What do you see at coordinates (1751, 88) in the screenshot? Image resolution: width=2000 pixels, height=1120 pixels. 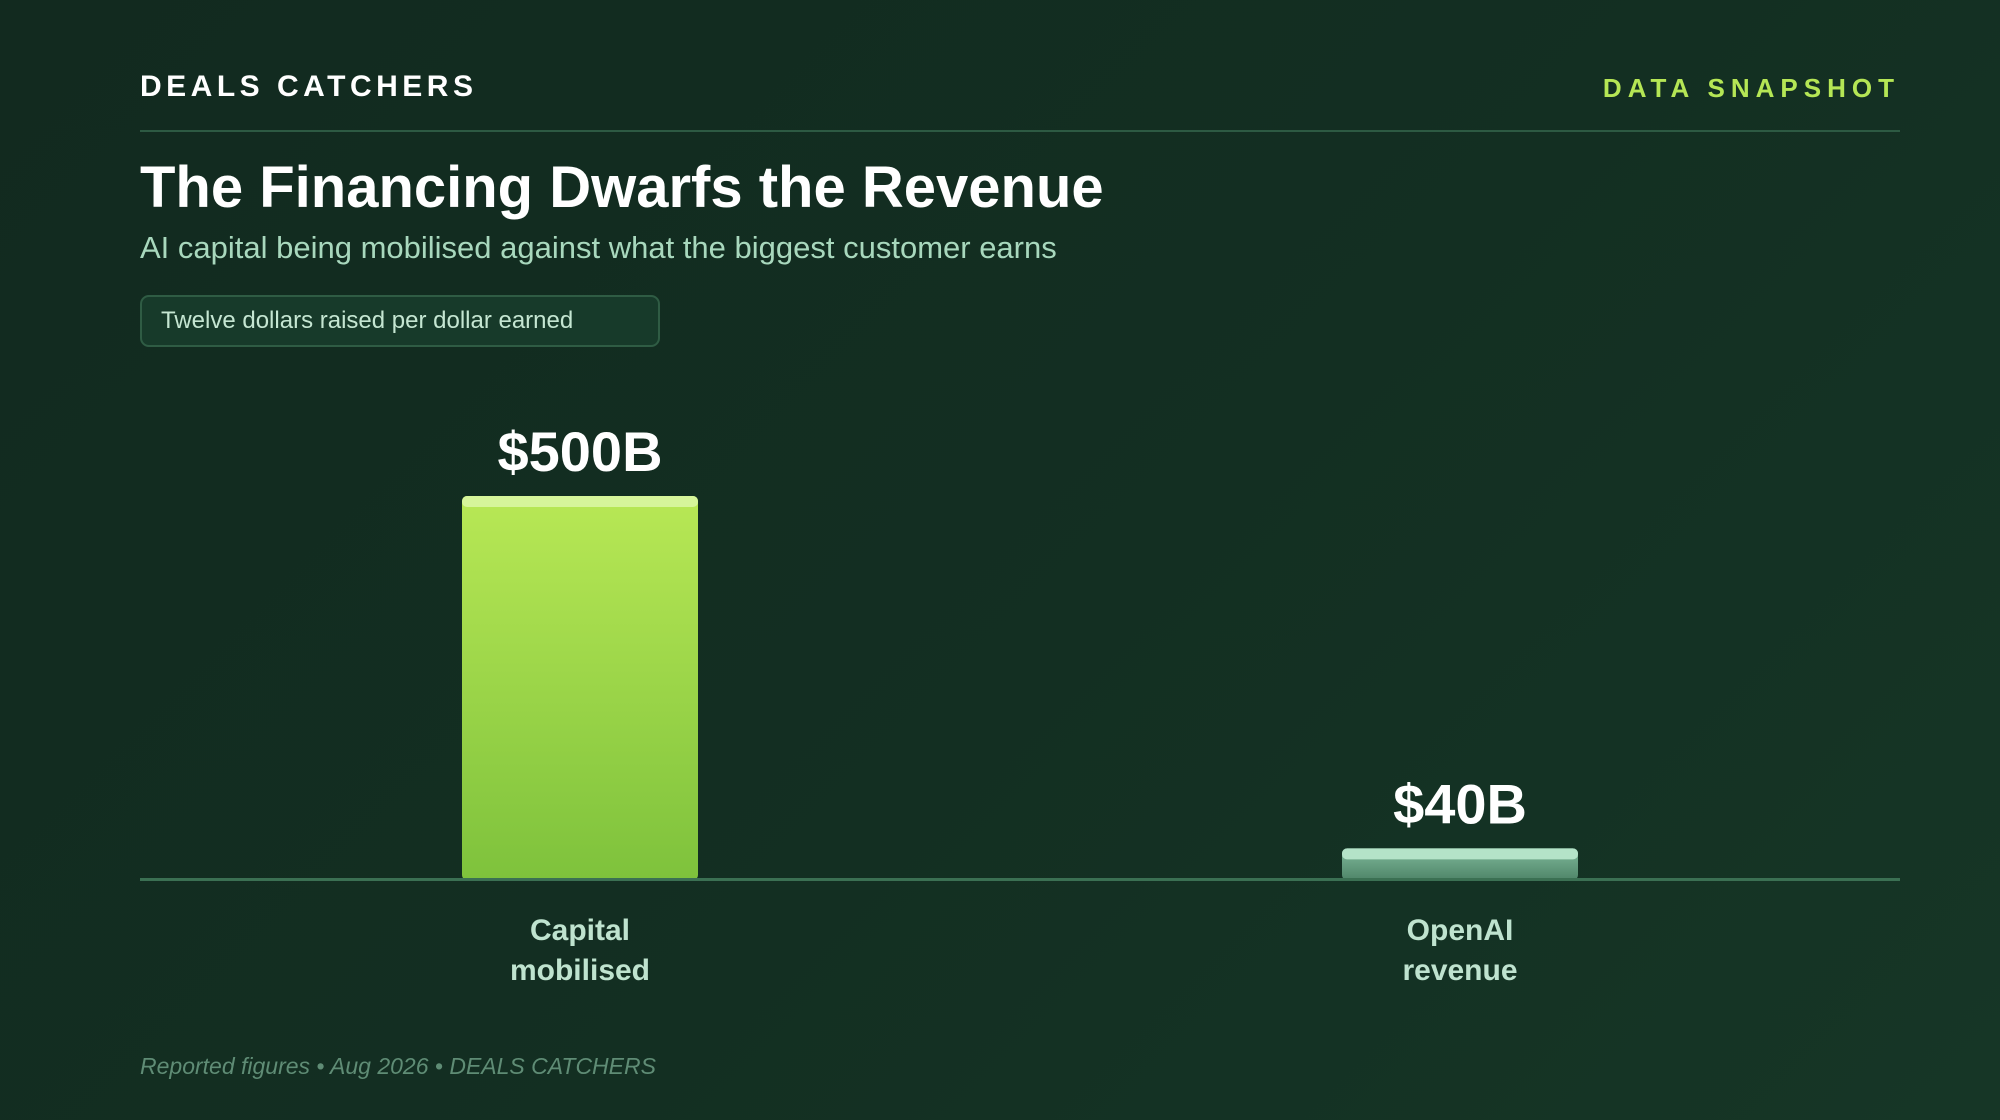 I see `section-tag: DATA SNAPSHOT` at bounding box center [1751, 88].